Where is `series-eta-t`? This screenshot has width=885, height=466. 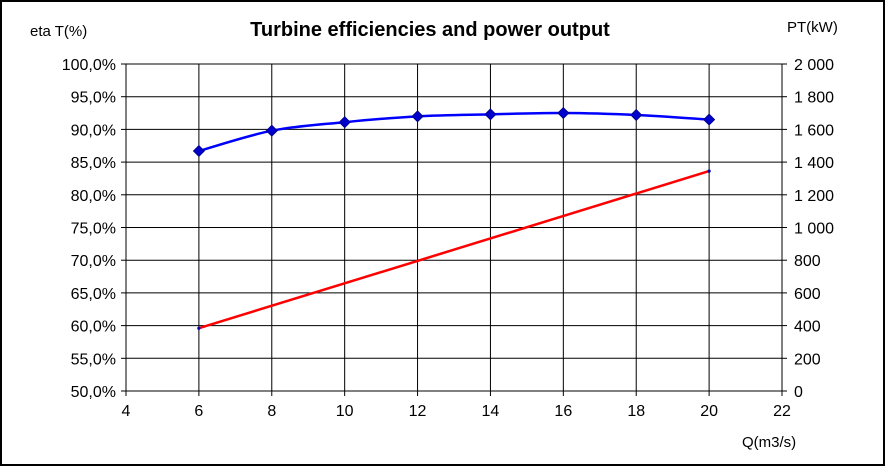 series-eta-t is located at coordinates (454, 132).